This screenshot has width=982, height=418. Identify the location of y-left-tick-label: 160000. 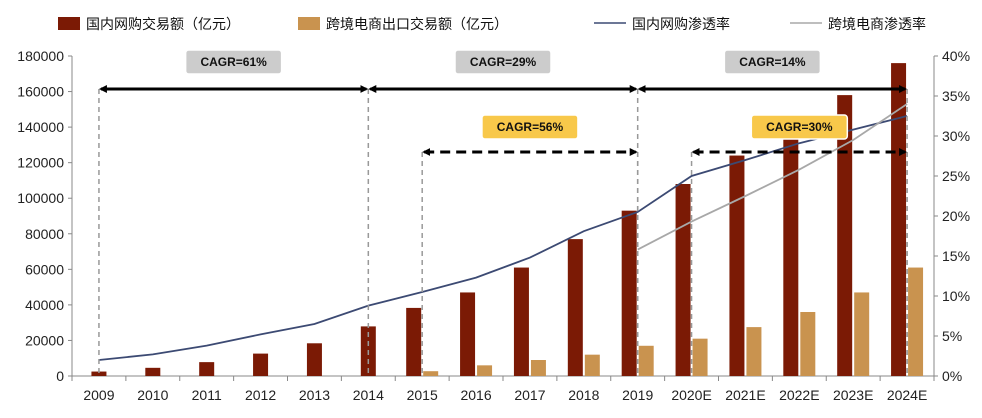
(40, 92).